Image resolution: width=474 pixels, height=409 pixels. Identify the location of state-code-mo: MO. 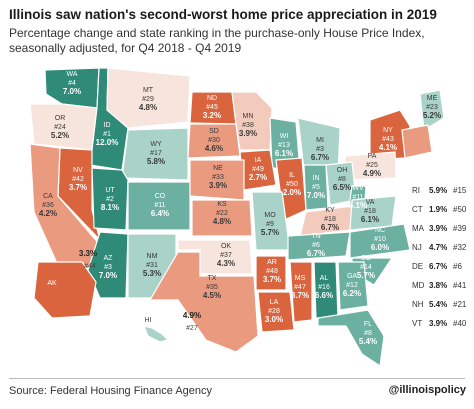
(270, 215).